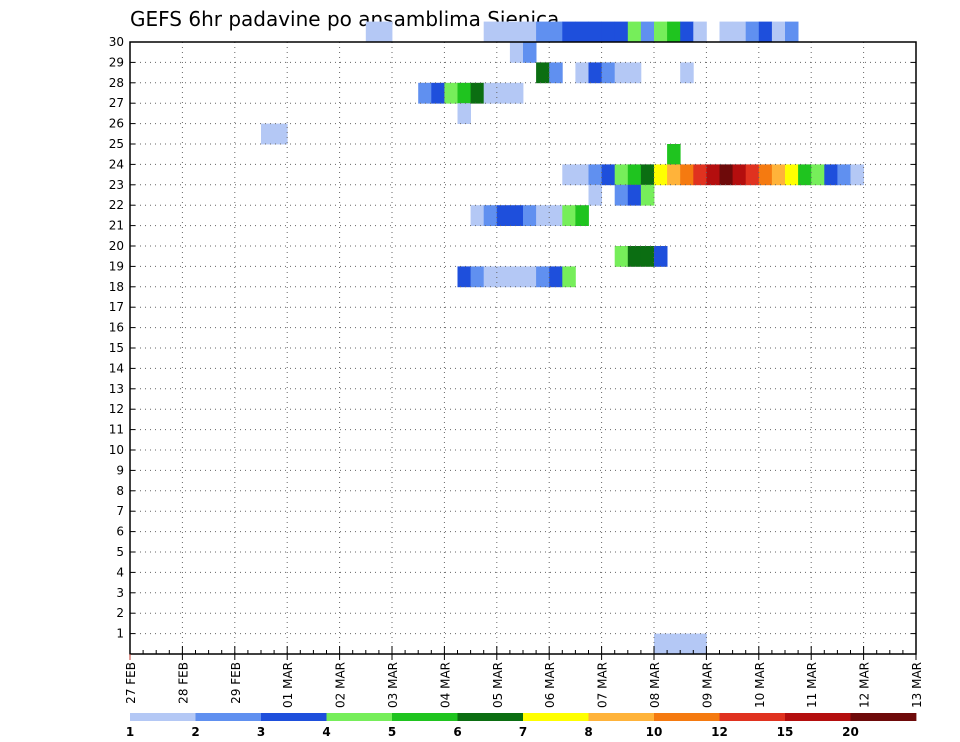 This screenshot has height=742, width=960. Describe the element at coordinates (116, 328) in the screenshot. I see `y-tick-label: 16` at that location.